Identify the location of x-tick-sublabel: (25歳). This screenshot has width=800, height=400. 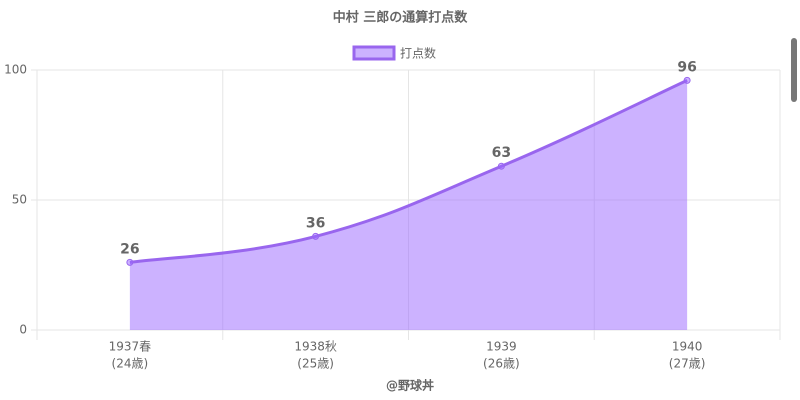
(315, 364).